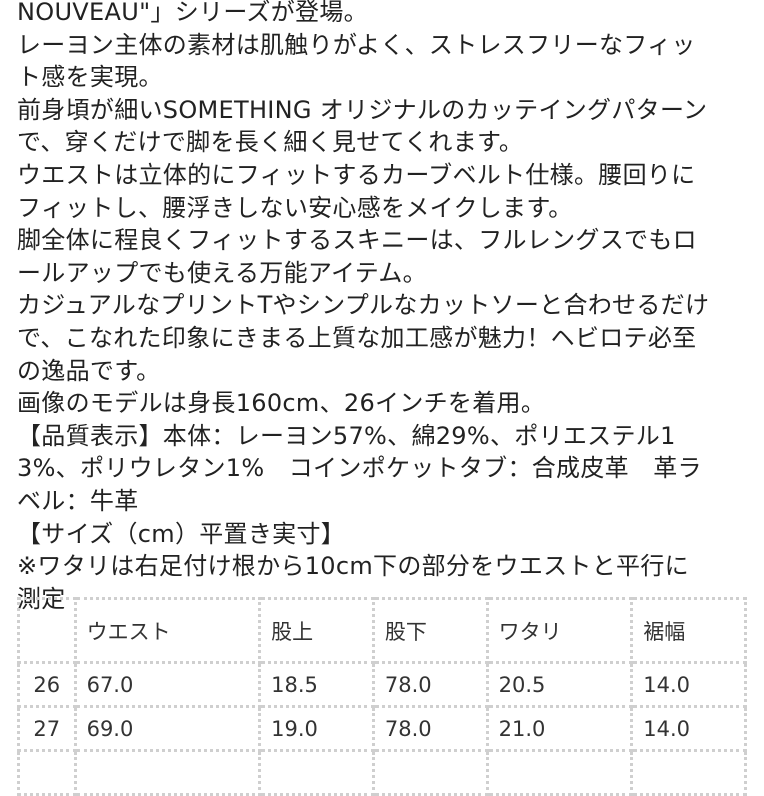 The height and width of the screenshot is (796, 764). I want to click on description-line: レーヨン主体の素材は肌触りがよく、ストレスフリーなフィッ, so click(356, 44).